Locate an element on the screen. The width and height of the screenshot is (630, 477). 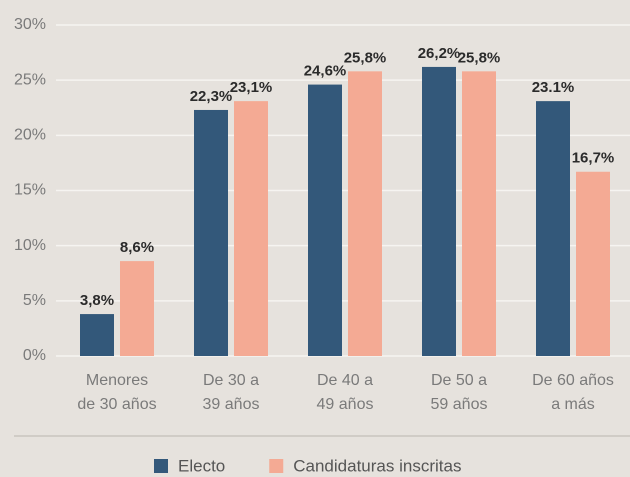
data-label: 22,3% is located at coordinates (211, 96).